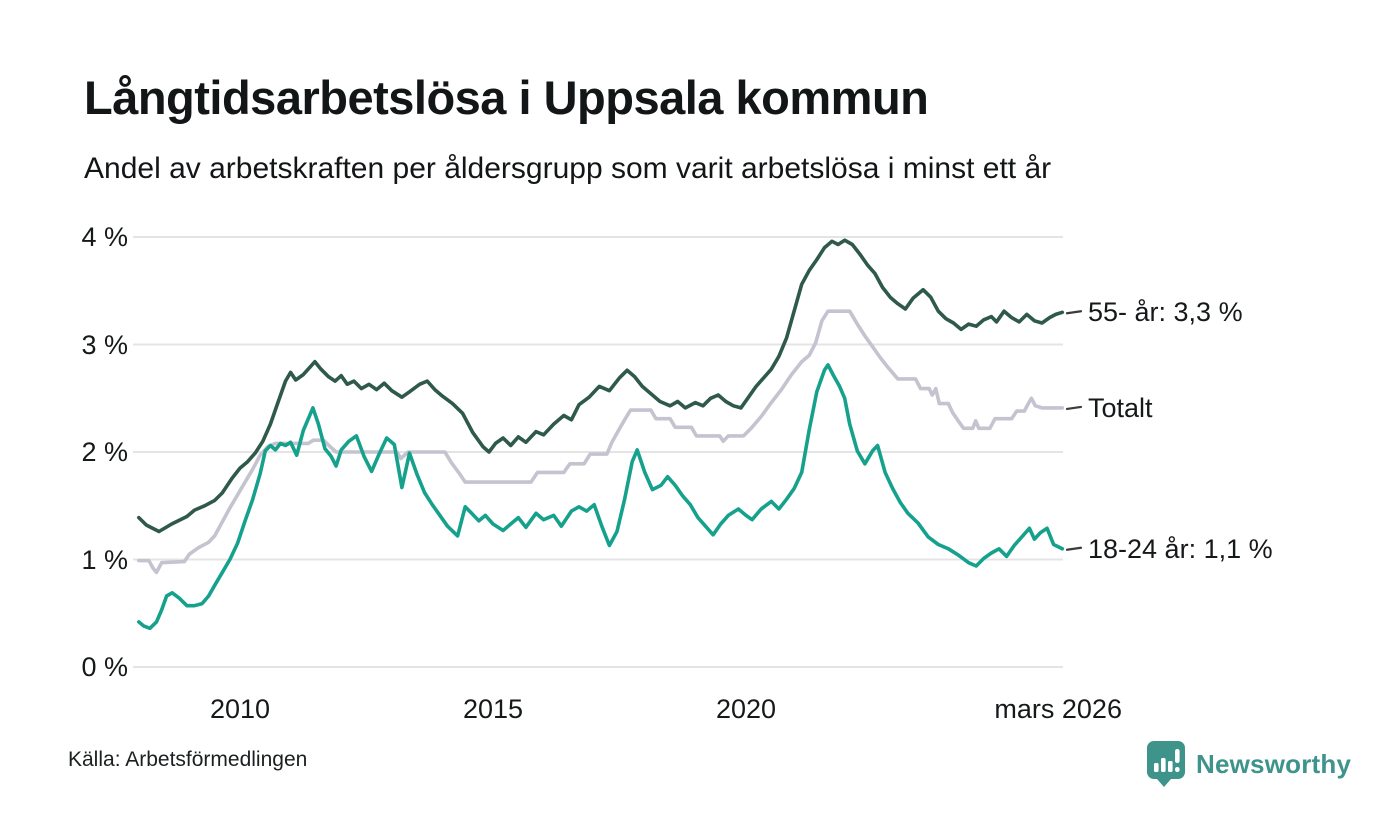 The height and width of the screenshot is (840, 1400). Describe the element at coordinates (188, 759) in the screenshot. I see `source-text: Källa: Arbetsförmedlingen` at that location.